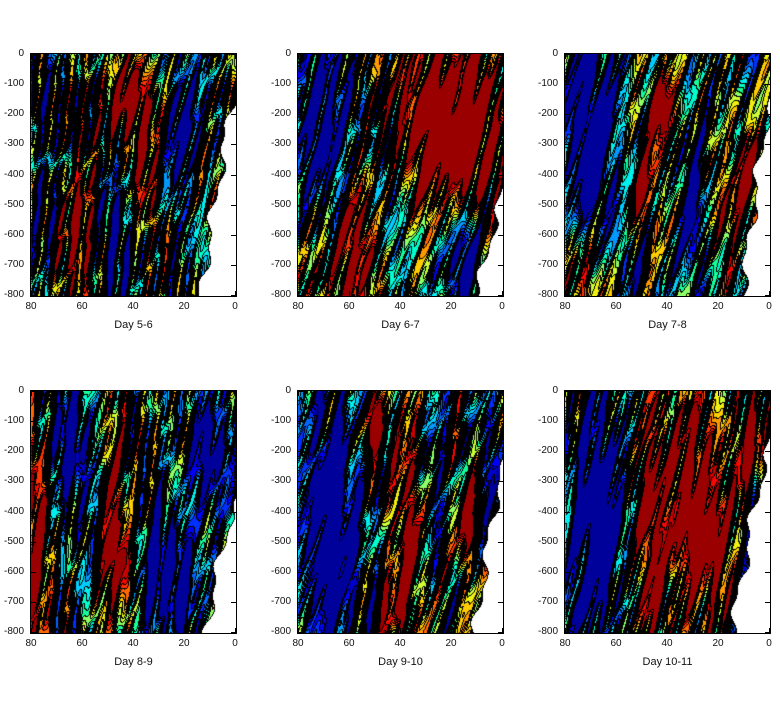 The height and width of the screenshot is (710, 780). I want to click on x-axis-tick-labels: 80 60 40 20 0, so click(665, 307).